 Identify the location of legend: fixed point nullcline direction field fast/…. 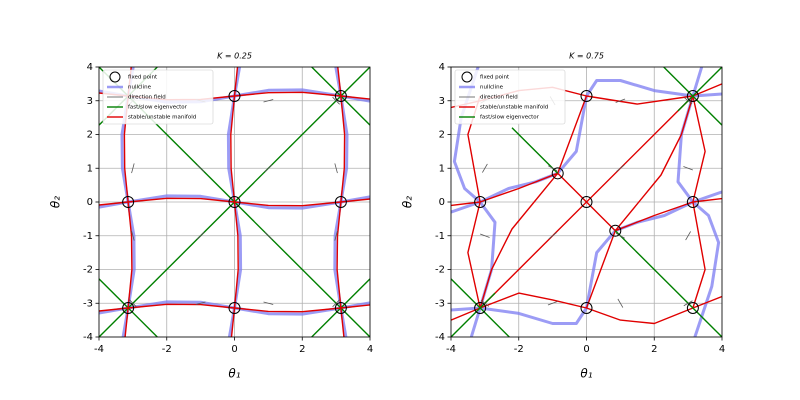
(158, 97).